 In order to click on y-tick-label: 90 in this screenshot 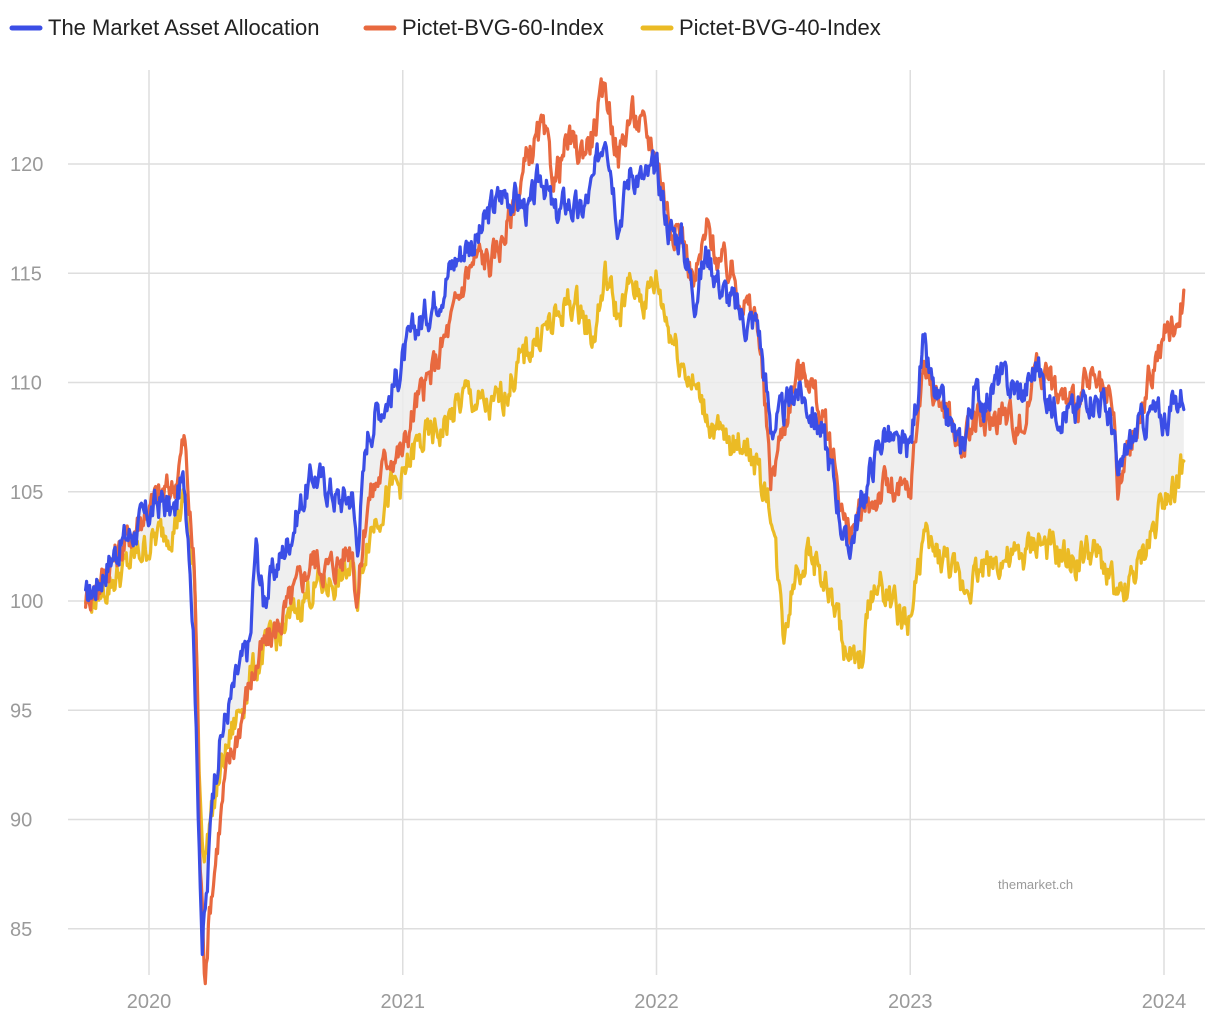, I will do `click(21, 821)`.